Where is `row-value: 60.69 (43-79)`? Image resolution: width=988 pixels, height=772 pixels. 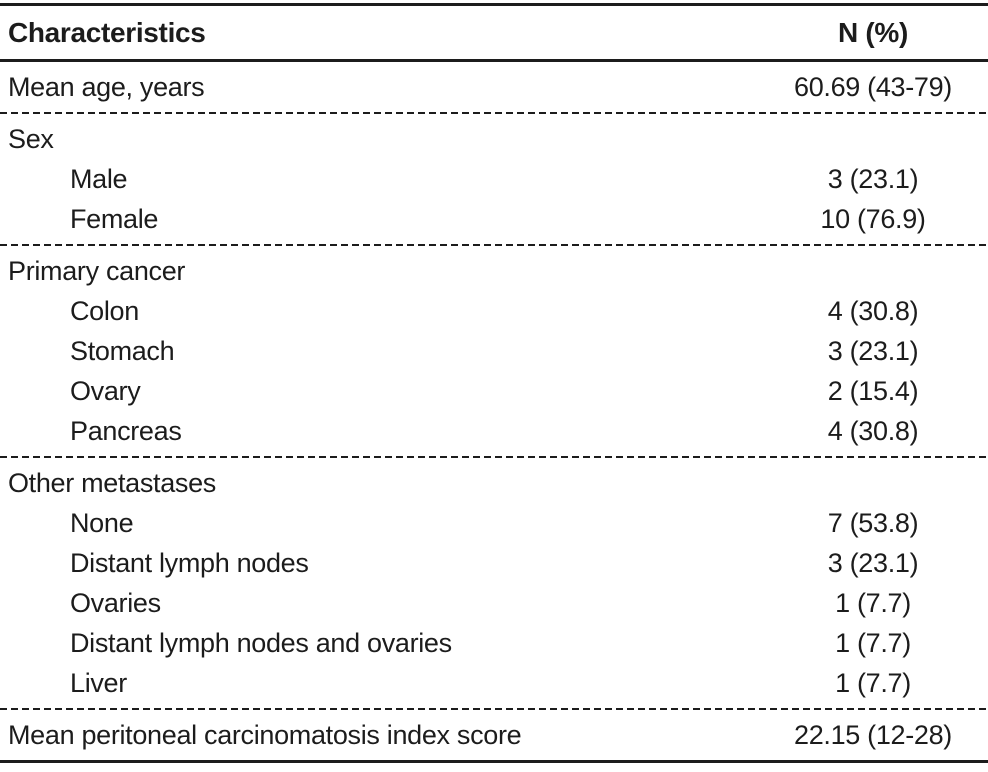 row-value: 60.69 (43-79) is located at coordinates (873, 87).